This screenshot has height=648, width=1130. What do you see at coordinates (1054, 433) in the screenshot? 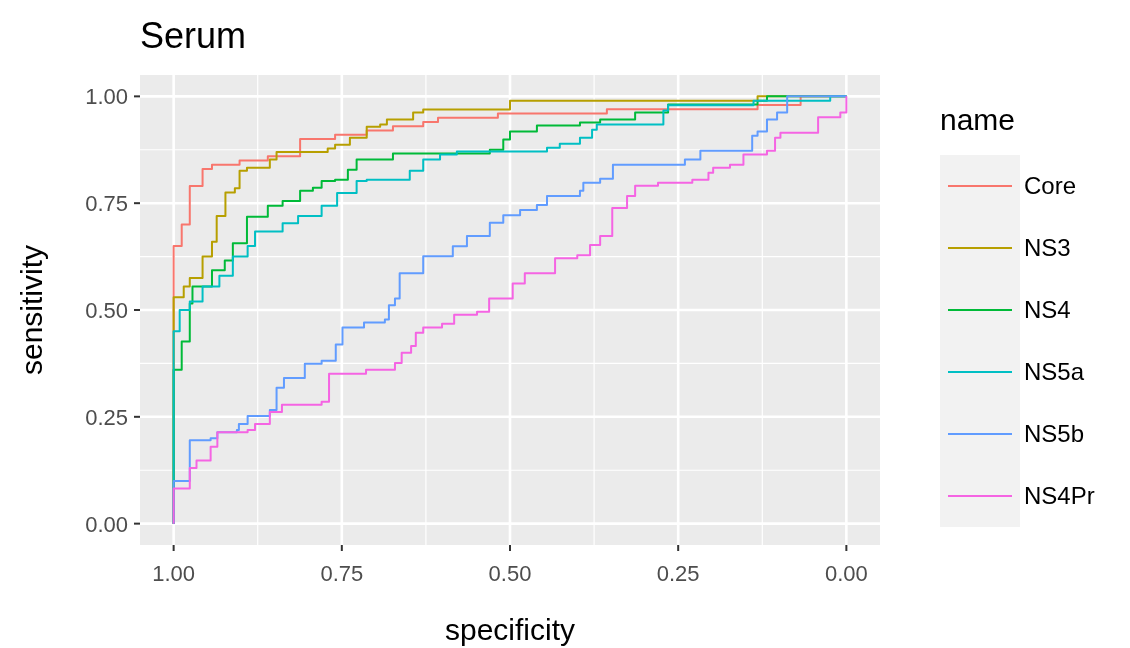
I see `legend-label: NS5b` at bounding box center [1054, 433].